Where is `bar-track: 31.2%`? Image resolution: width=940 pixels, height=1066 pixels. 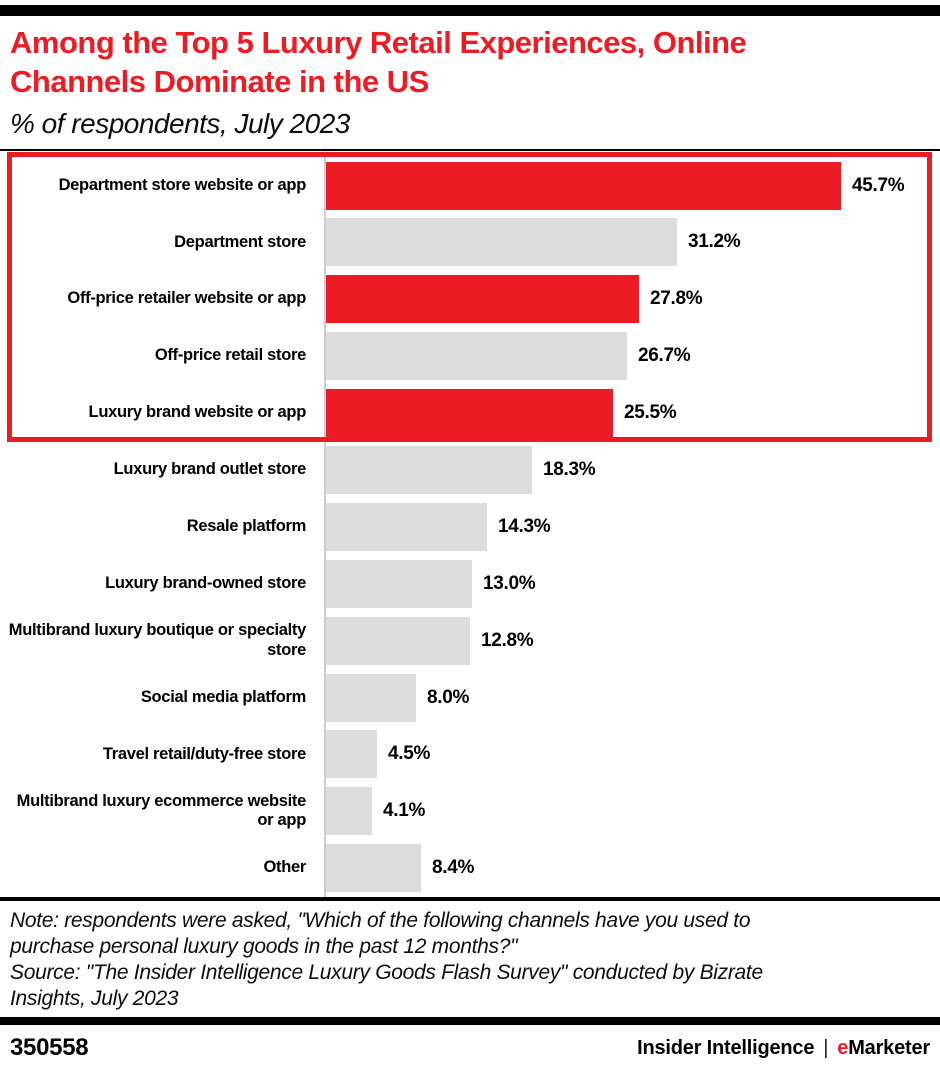
bar-track: 31.2% is located at coordinates (633, 242).